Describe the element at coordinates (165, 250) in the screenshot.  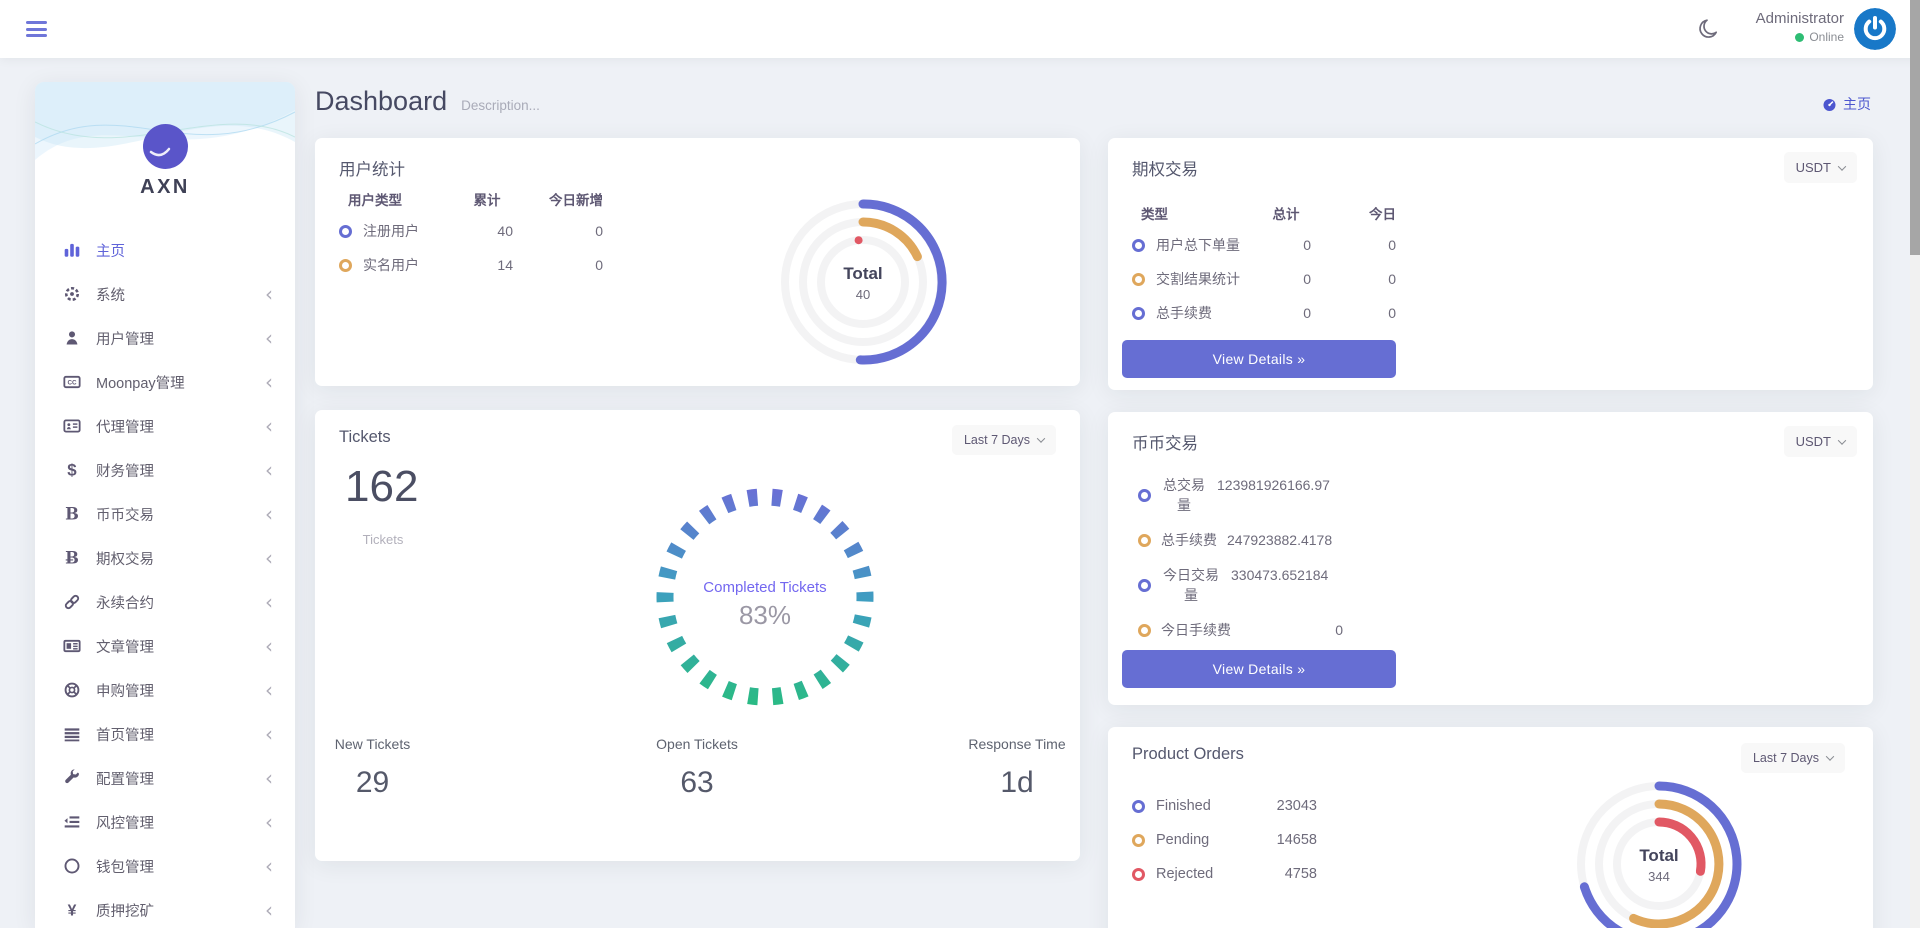
I see `sidebar-item-home: 主页` at that location.